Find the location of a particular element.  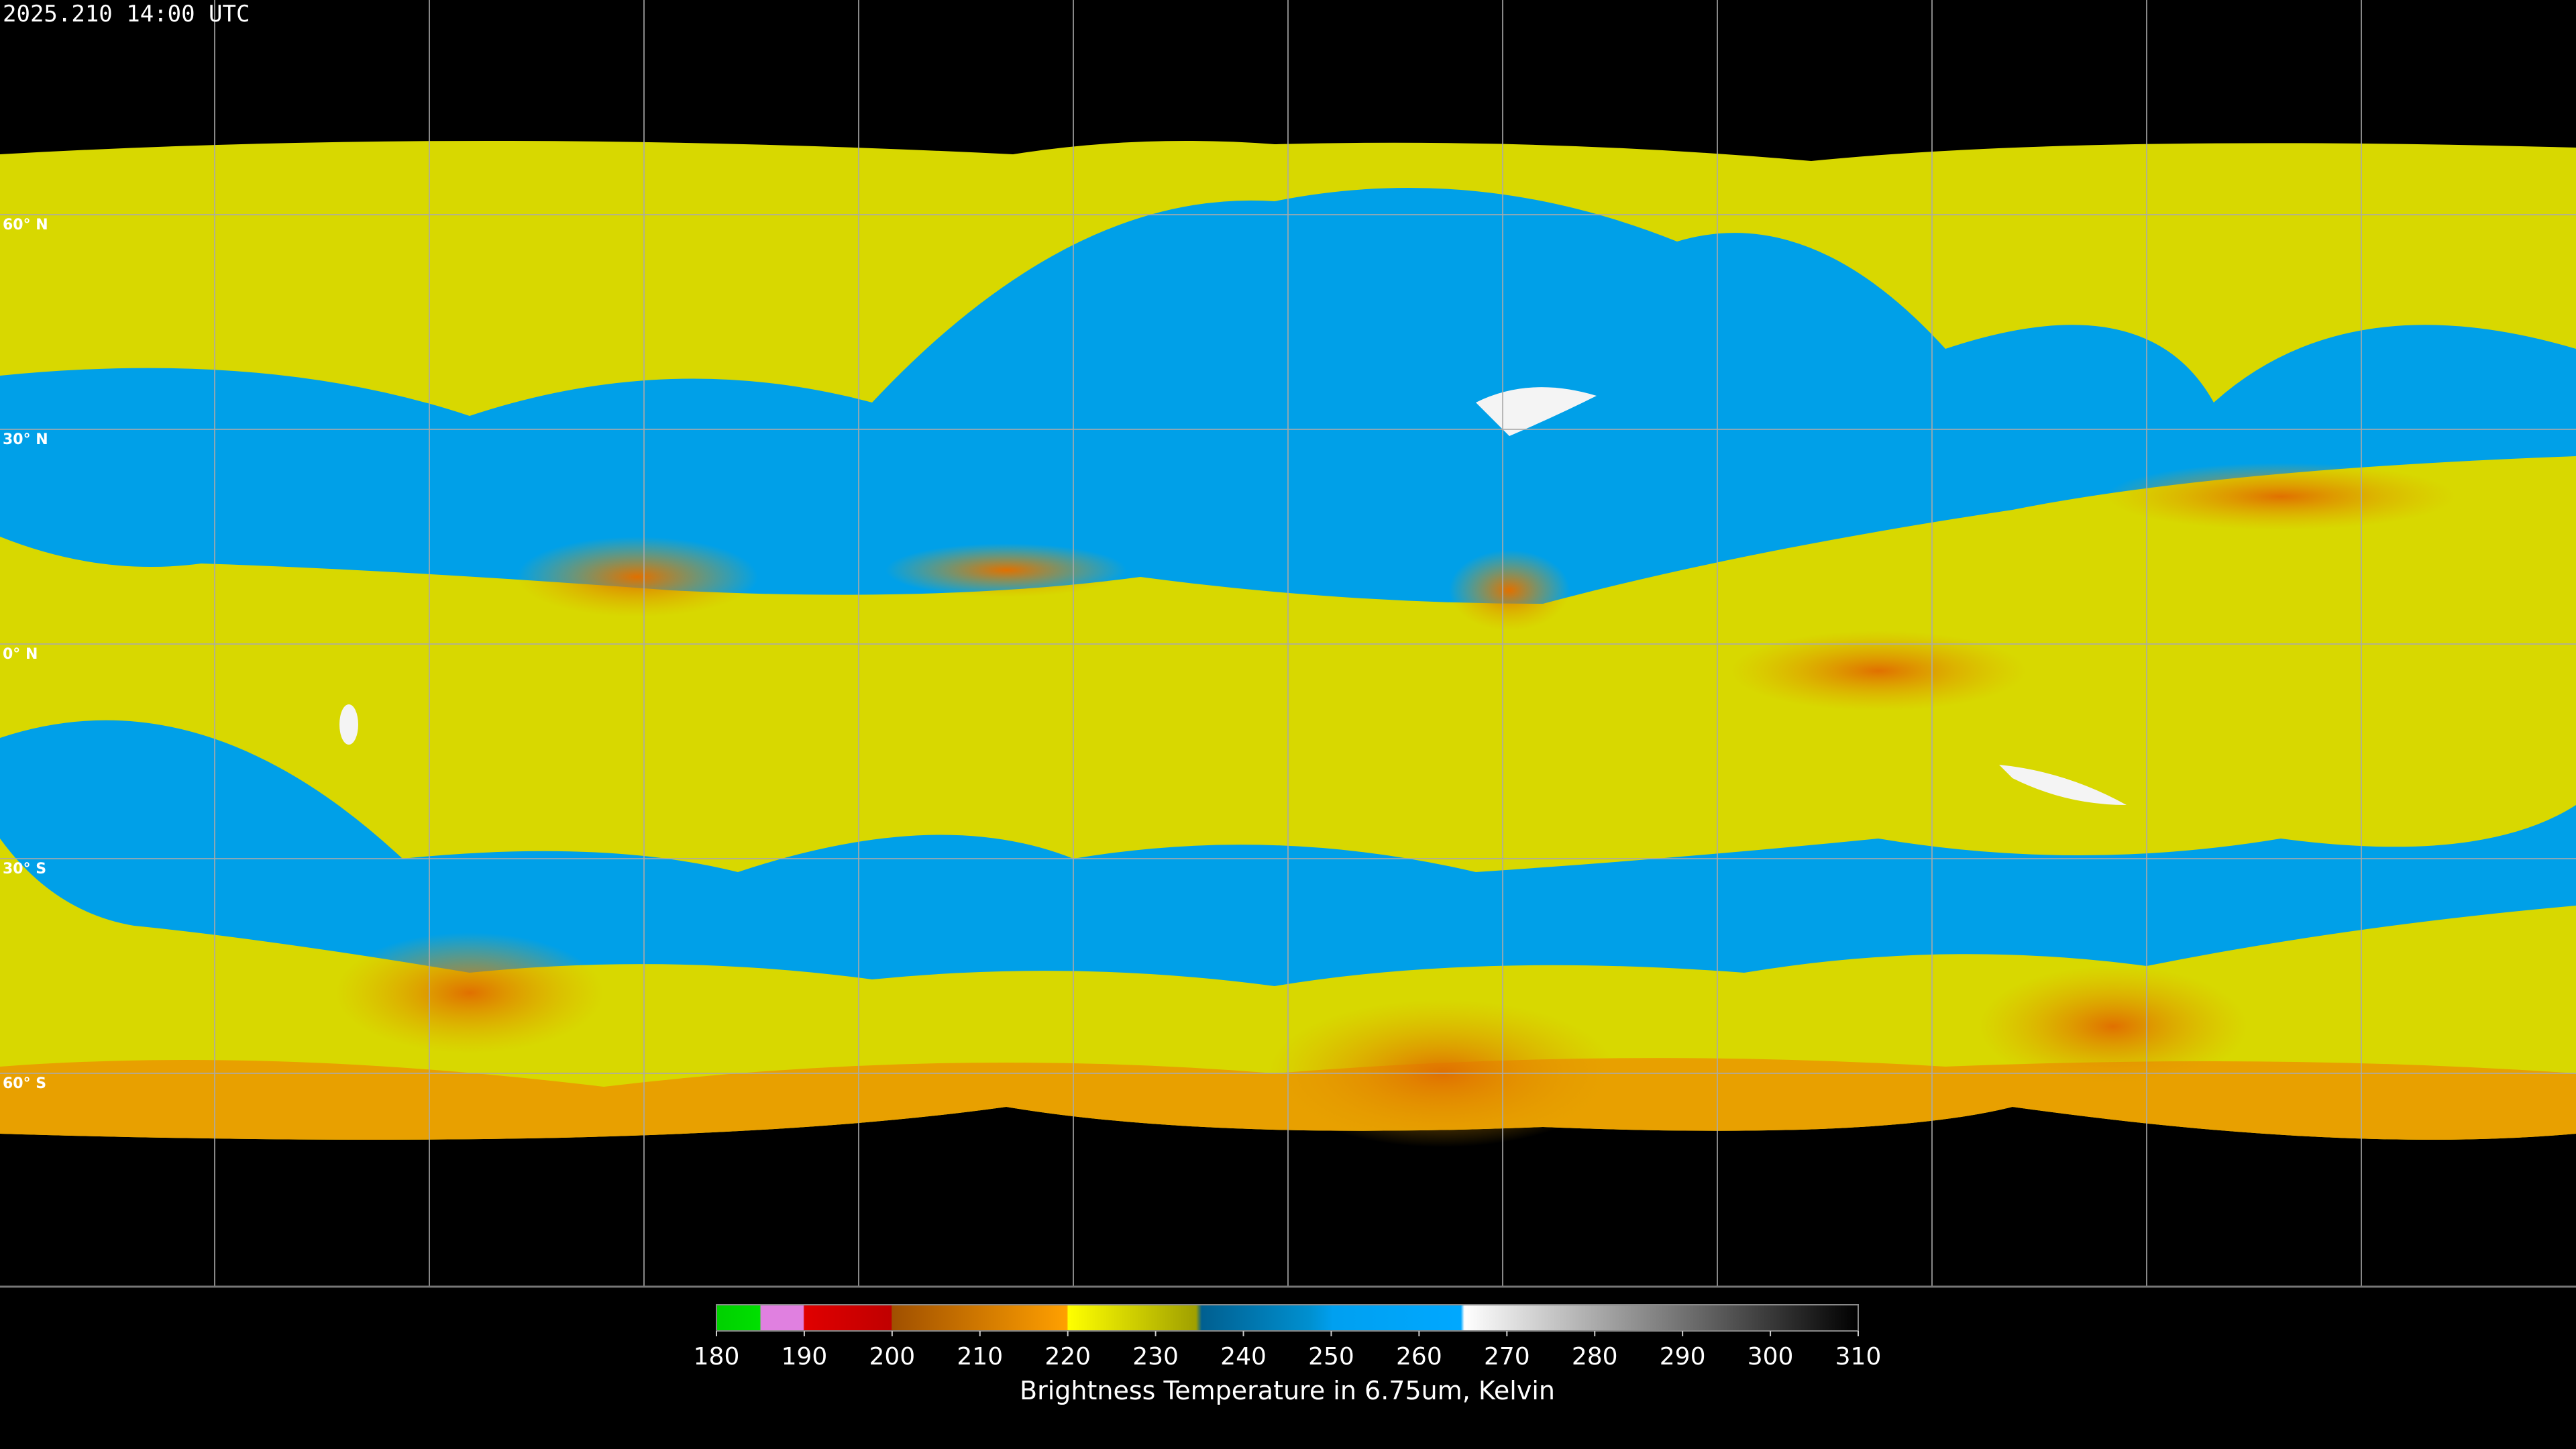

colorbar-tick-label: 270 is located at coordinates (1507, 1357).